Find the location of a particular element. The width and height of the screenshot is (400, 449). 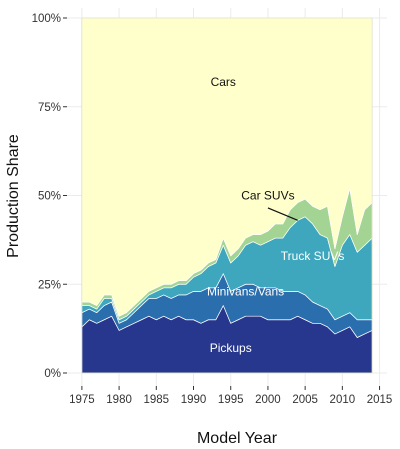

x-tick-label: 2015 is located at coordinates (380, 400).